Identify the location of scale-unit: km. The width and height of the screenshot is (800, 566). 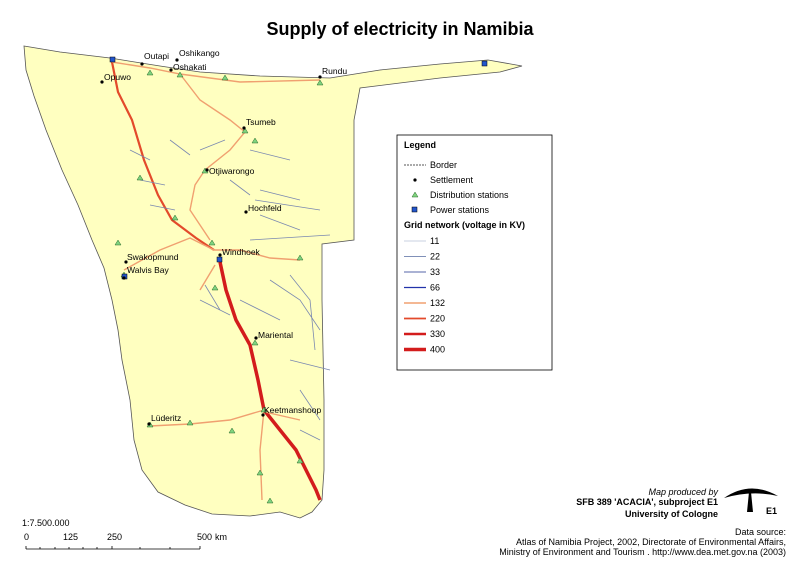
(221, 537).